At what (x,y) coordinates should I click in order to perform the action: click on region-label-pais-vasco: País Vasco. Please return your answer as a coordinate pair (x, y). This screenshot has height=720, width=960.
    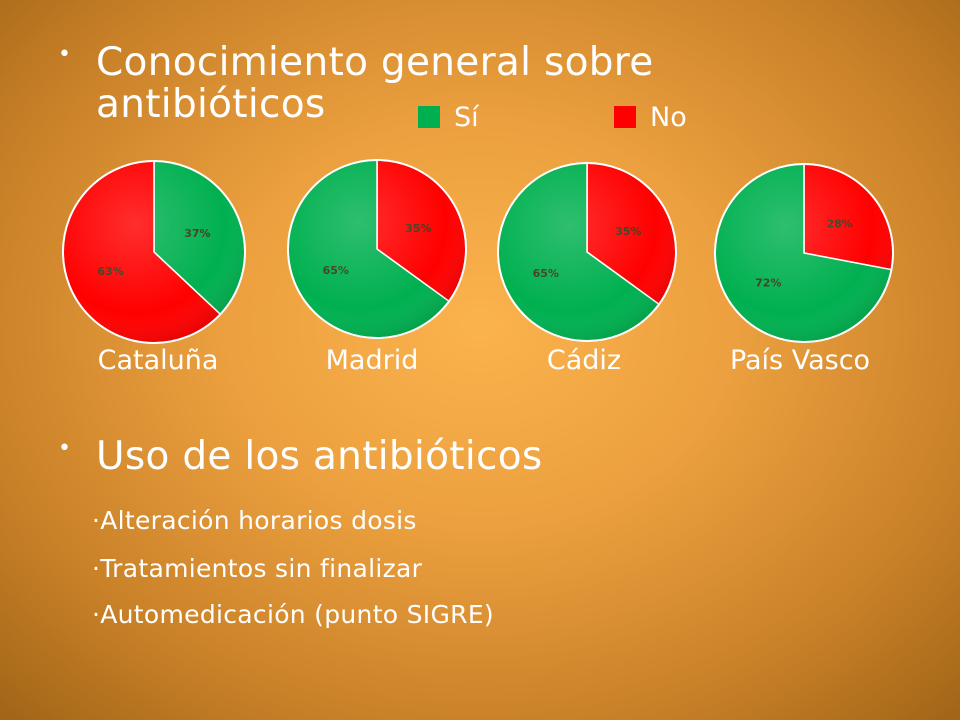
    Looking at the image, I should click on (800, 360).